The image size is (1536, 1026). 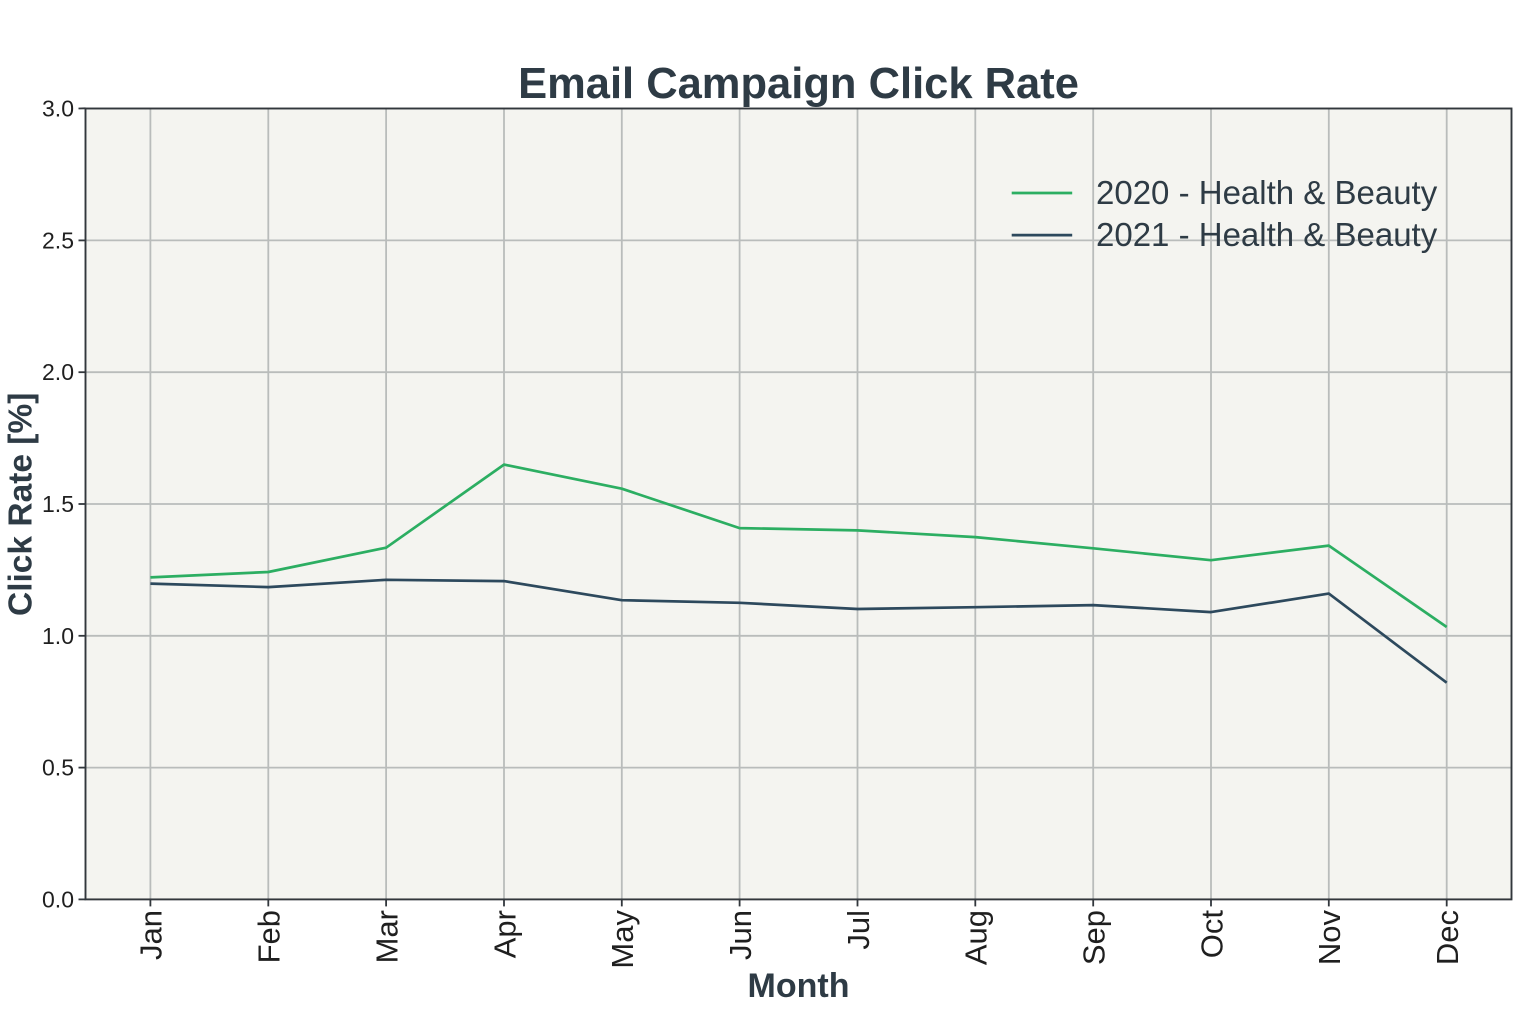 I want to click on svg-text: Jul, so click(x=858, y=930).